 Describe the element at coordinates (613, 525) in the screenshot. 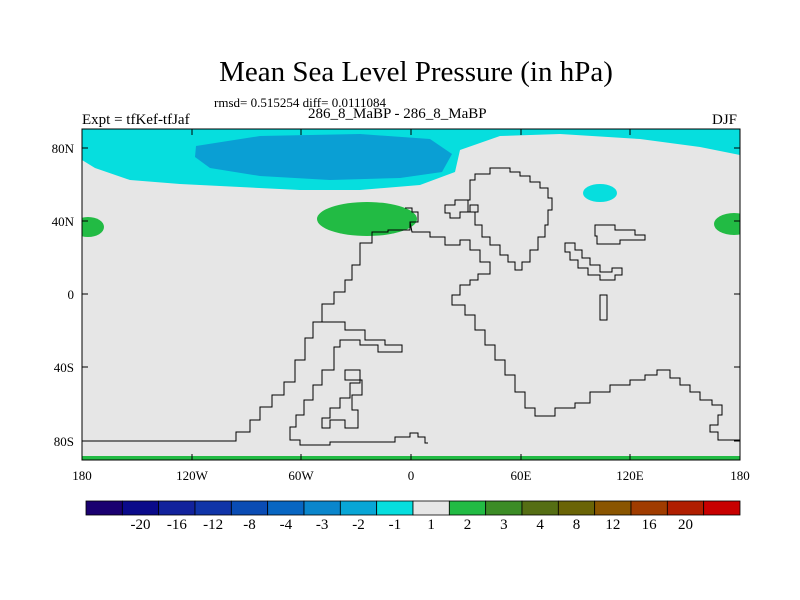

I see `colorbar-label: 12` at that location.